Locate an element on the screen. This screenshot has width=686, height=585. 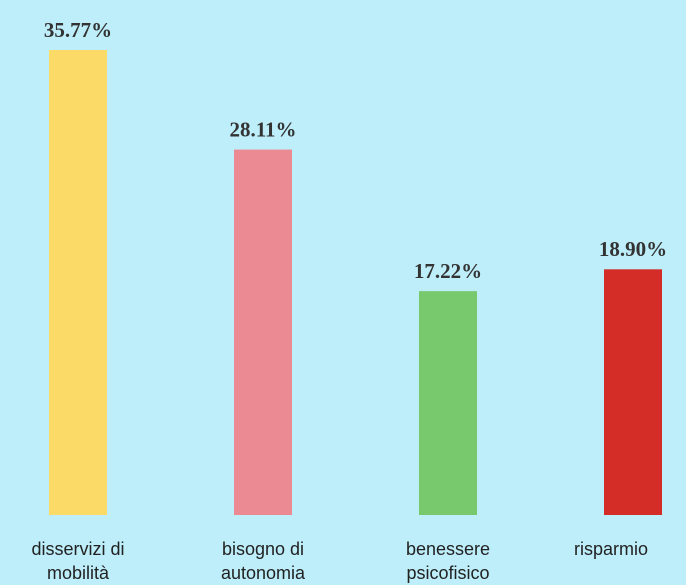
value-label: 18.90% is located at coordinates (633, 249).